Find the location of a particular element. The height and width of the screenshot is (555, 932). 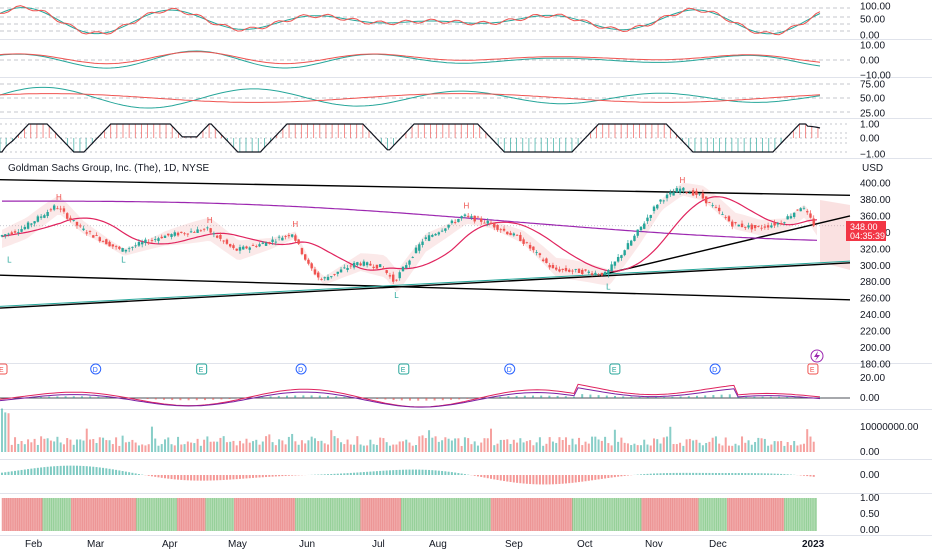

currency-label: USD is located at coordinates (872, 168).